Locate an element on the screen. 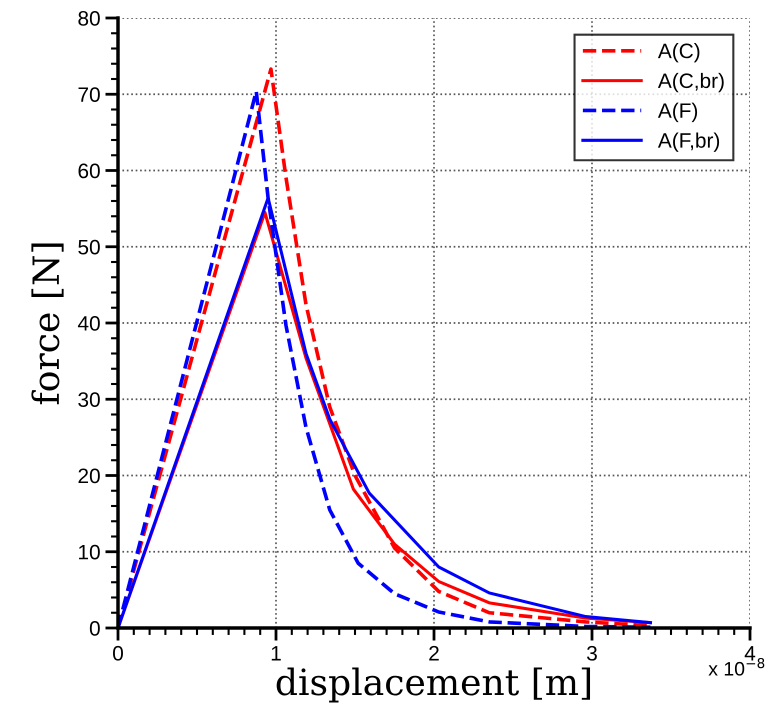 This screenshot has width=774, height=724. x-tick-label: 3 is located at coordinates (592, 653).